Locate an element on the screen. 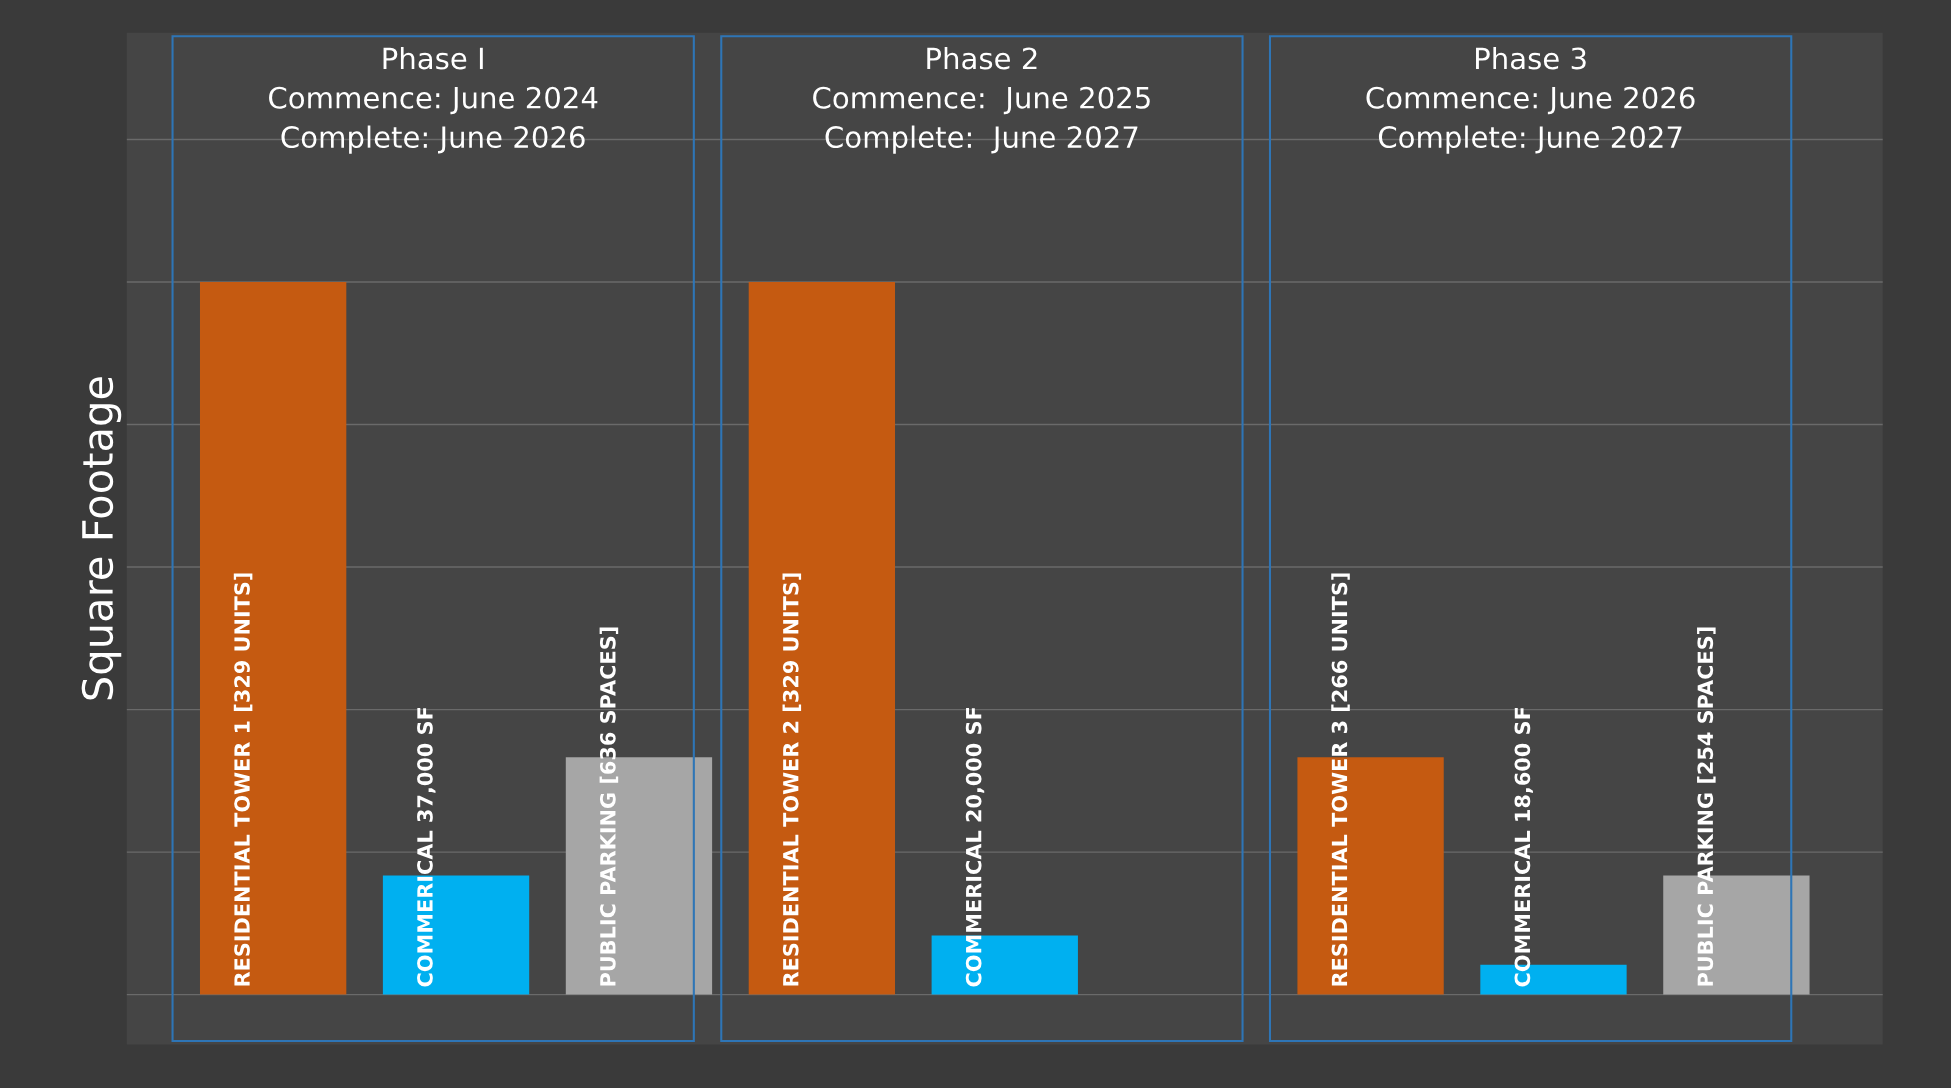  x-tick-label: COMMERICAL 18,600 SF is located at coordinates (1523, 847).